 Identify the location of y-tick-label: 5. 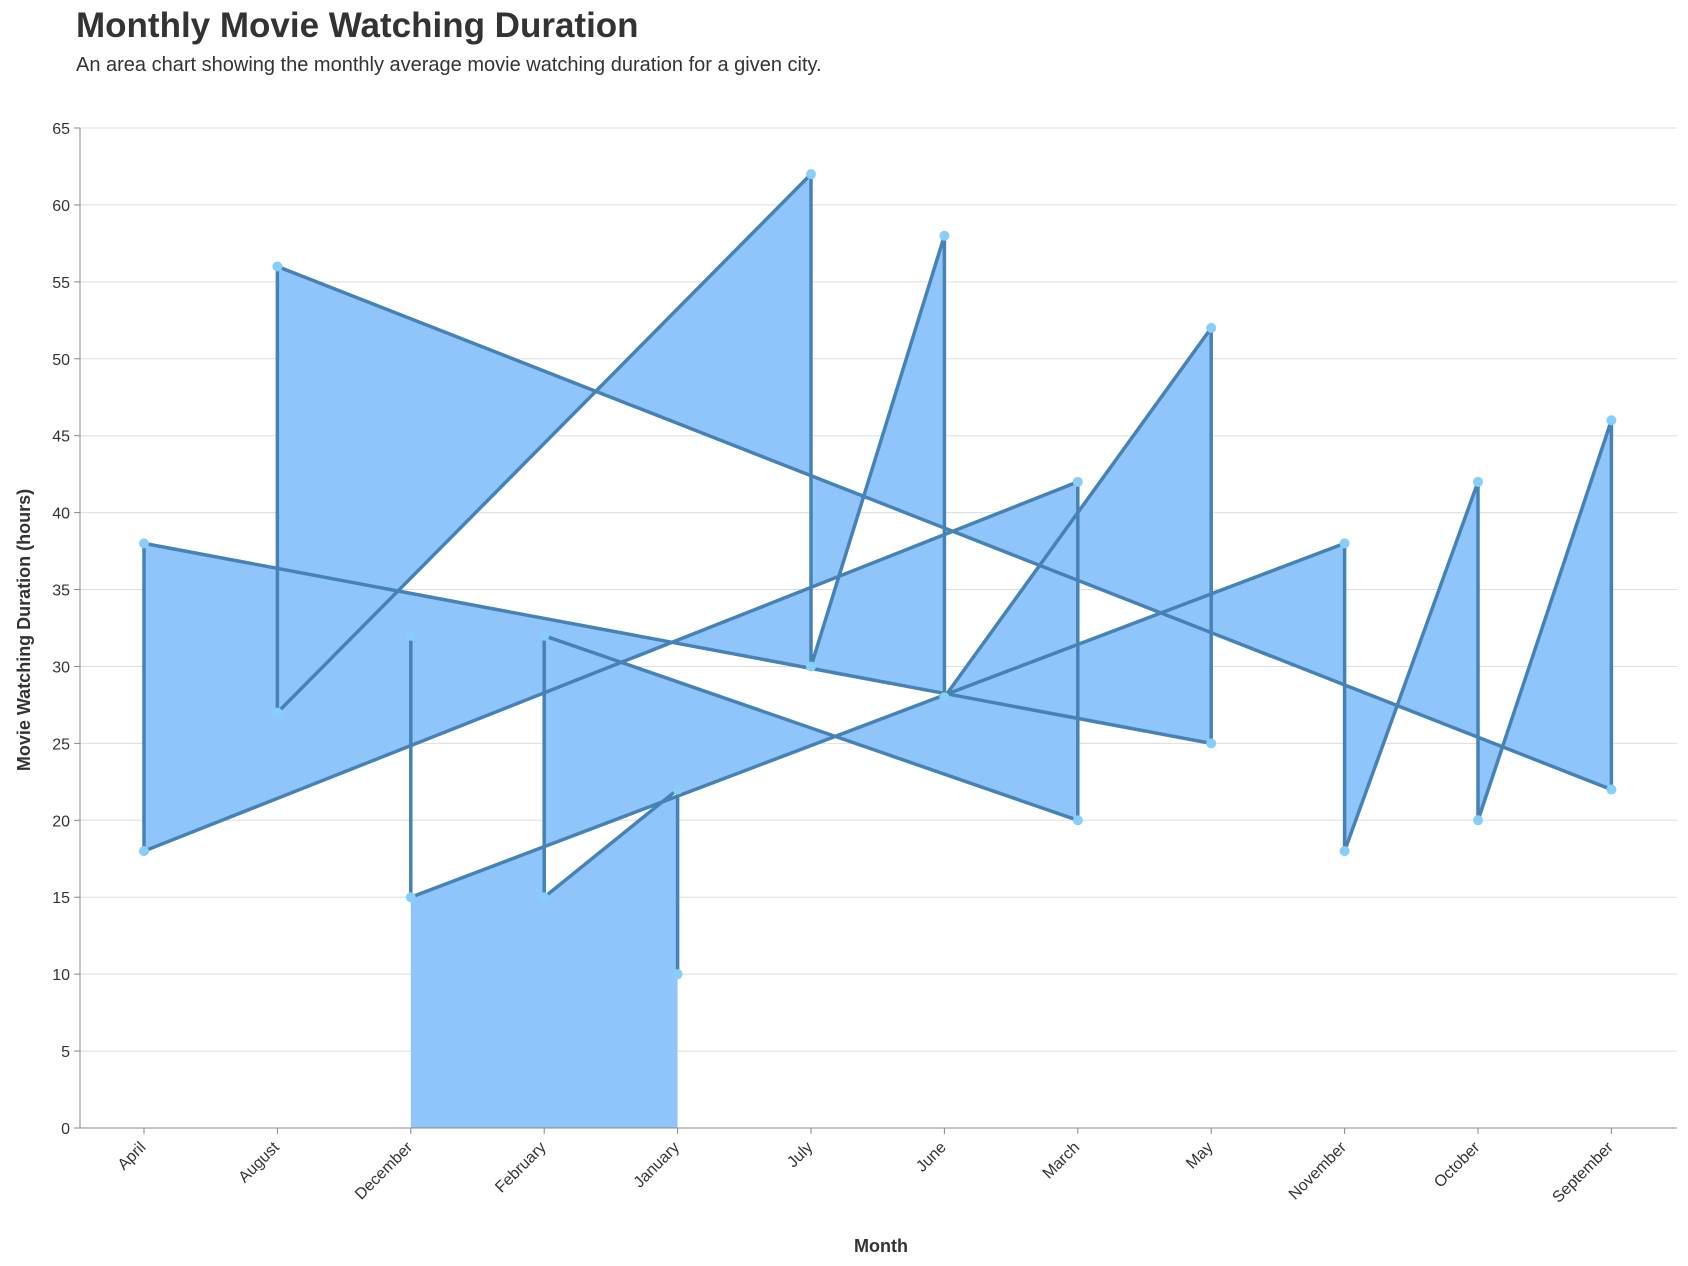
(65, 1052).